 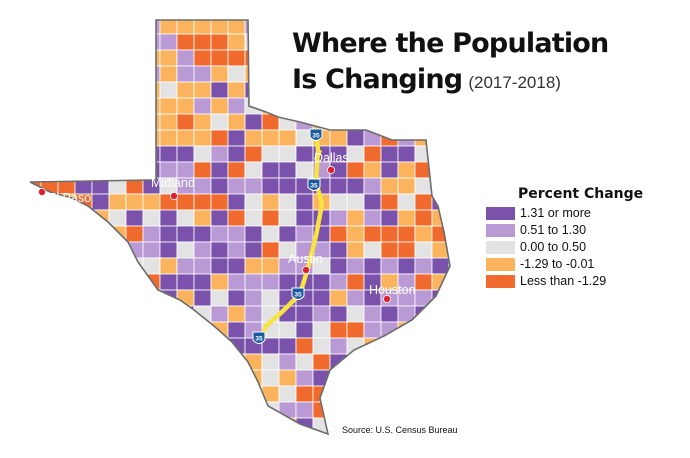 What do you see at coordinates (553, 247) in the screenshot?
I see `legend-label: 0.00 to 0.50` at bounding box center [553, 247].